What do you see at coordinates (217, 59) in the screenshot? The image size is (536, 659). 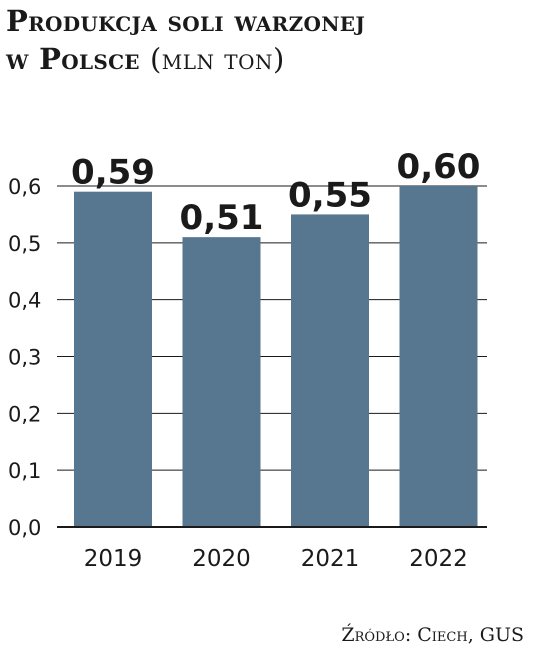 I see `title-unit: (mln ton)` at bounding box center [217, 59].